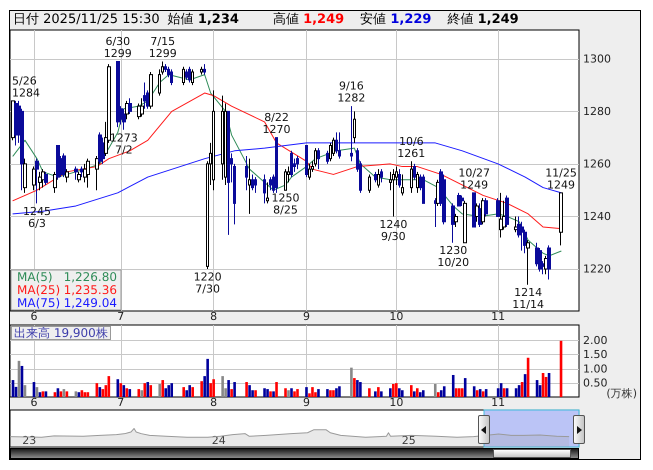  What do you see at coordinates (308, 19) in the screenshot?
I see `text: 高値 1,249` at bounding box center [308, 19].